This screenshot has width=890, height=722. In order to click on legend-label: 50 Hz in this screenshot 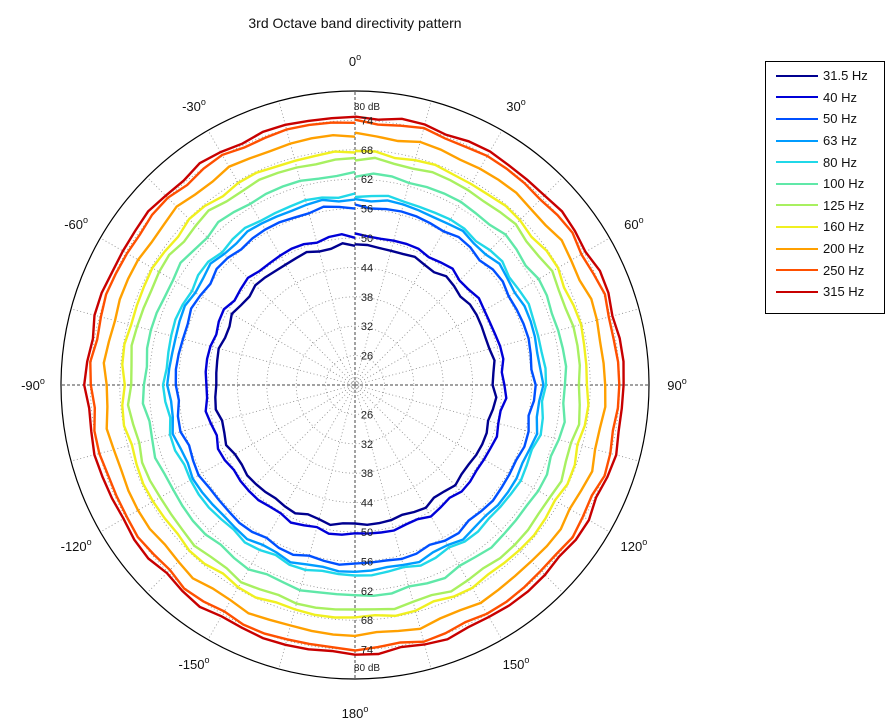, I will do `click(840, 119)`.